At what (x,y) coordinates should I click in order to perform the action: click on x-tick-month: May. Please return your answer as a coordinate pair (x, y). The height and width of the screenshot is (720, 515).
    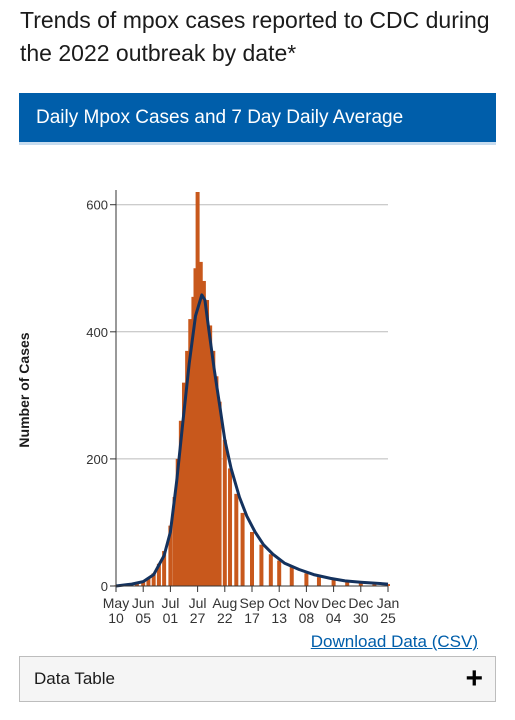
    Looking at the image, I should click on (116, 603).